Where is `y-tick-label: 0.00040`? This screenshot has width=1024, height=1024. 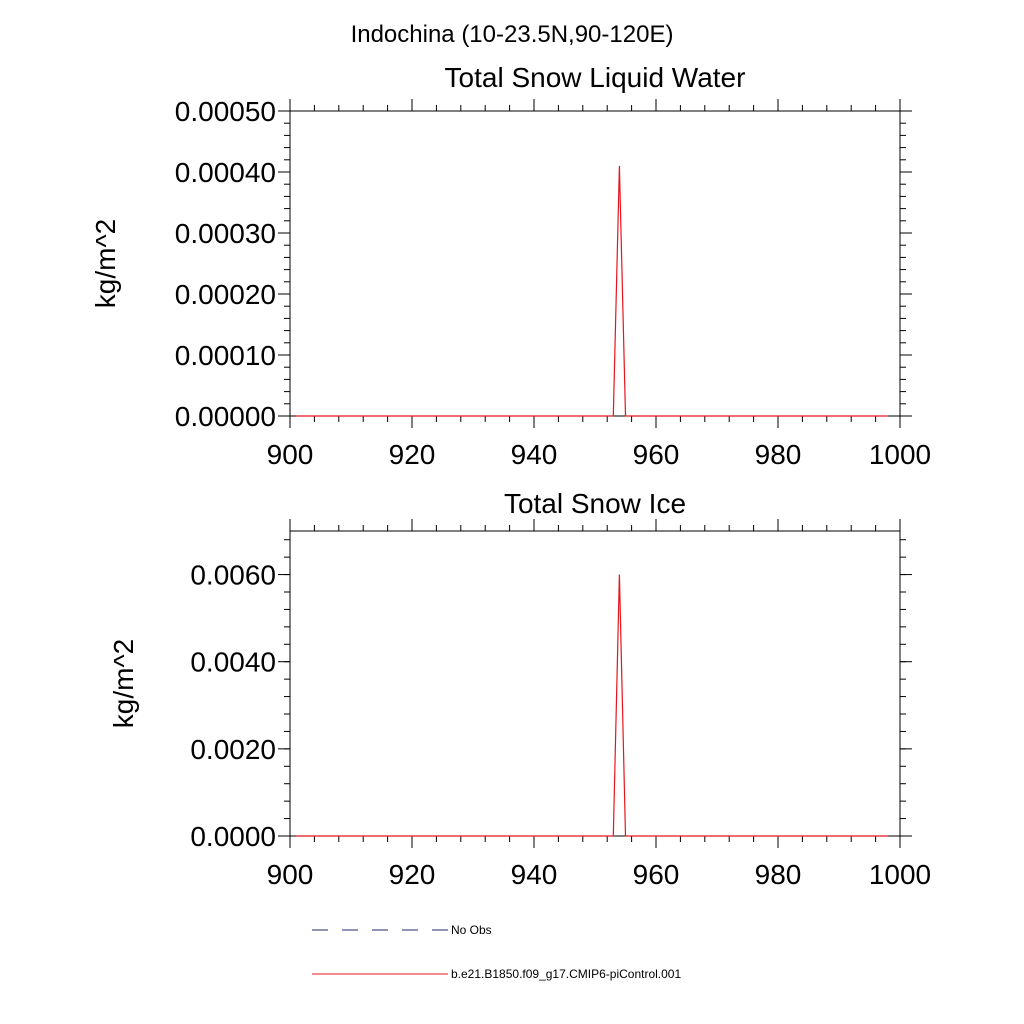 y-tick-label: 0.00040 is located at coordinates (225, 172).